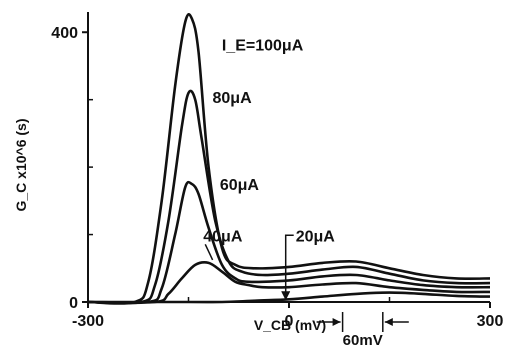  I want to click on interval-right-arrowhead, so click(388, 322).